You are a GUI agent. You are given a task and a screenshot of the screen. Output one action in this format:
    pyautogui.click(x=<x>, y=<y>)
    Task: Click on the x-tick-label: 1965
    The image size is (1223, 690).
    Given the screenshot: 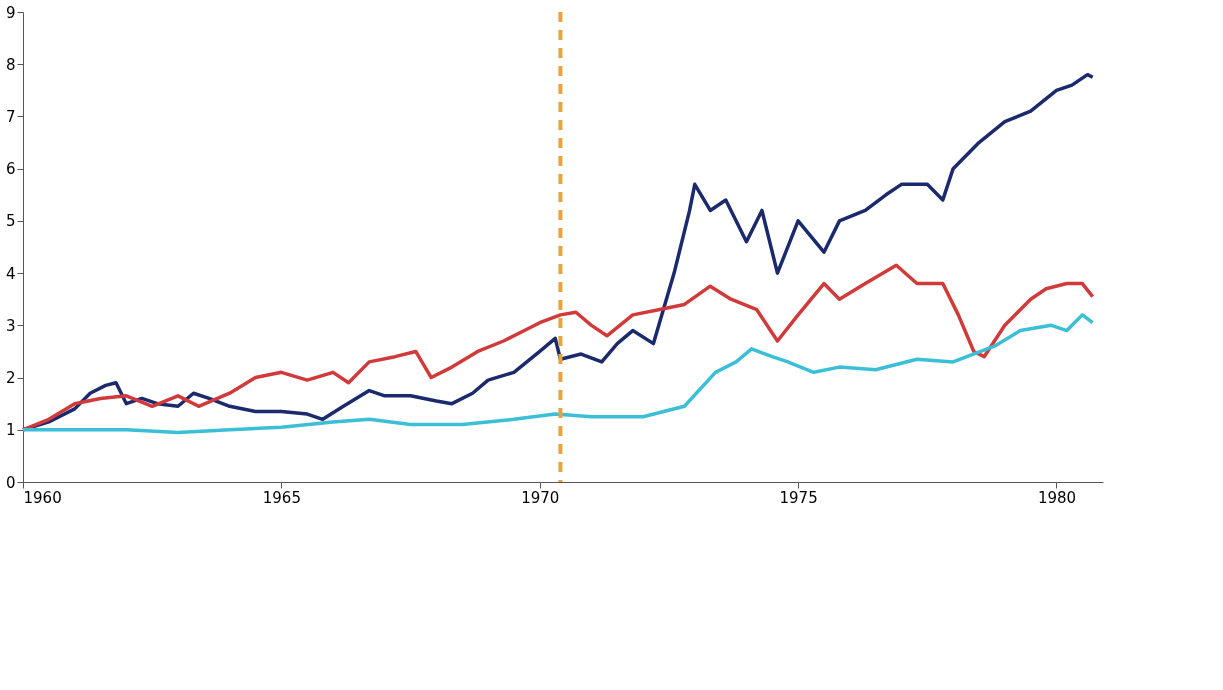 What is the action you would take?
    pyautogui.click(x=281, y=497)
    